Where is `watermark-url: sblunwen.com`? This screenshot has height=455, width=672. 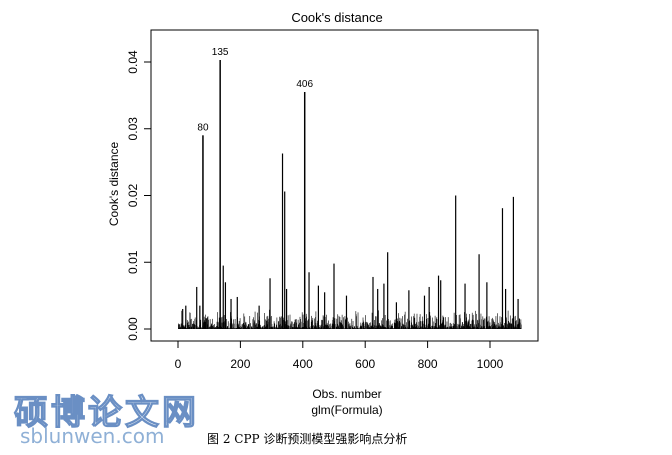 watermark-url: sblunwen.com is located at coordinates (92, 436).